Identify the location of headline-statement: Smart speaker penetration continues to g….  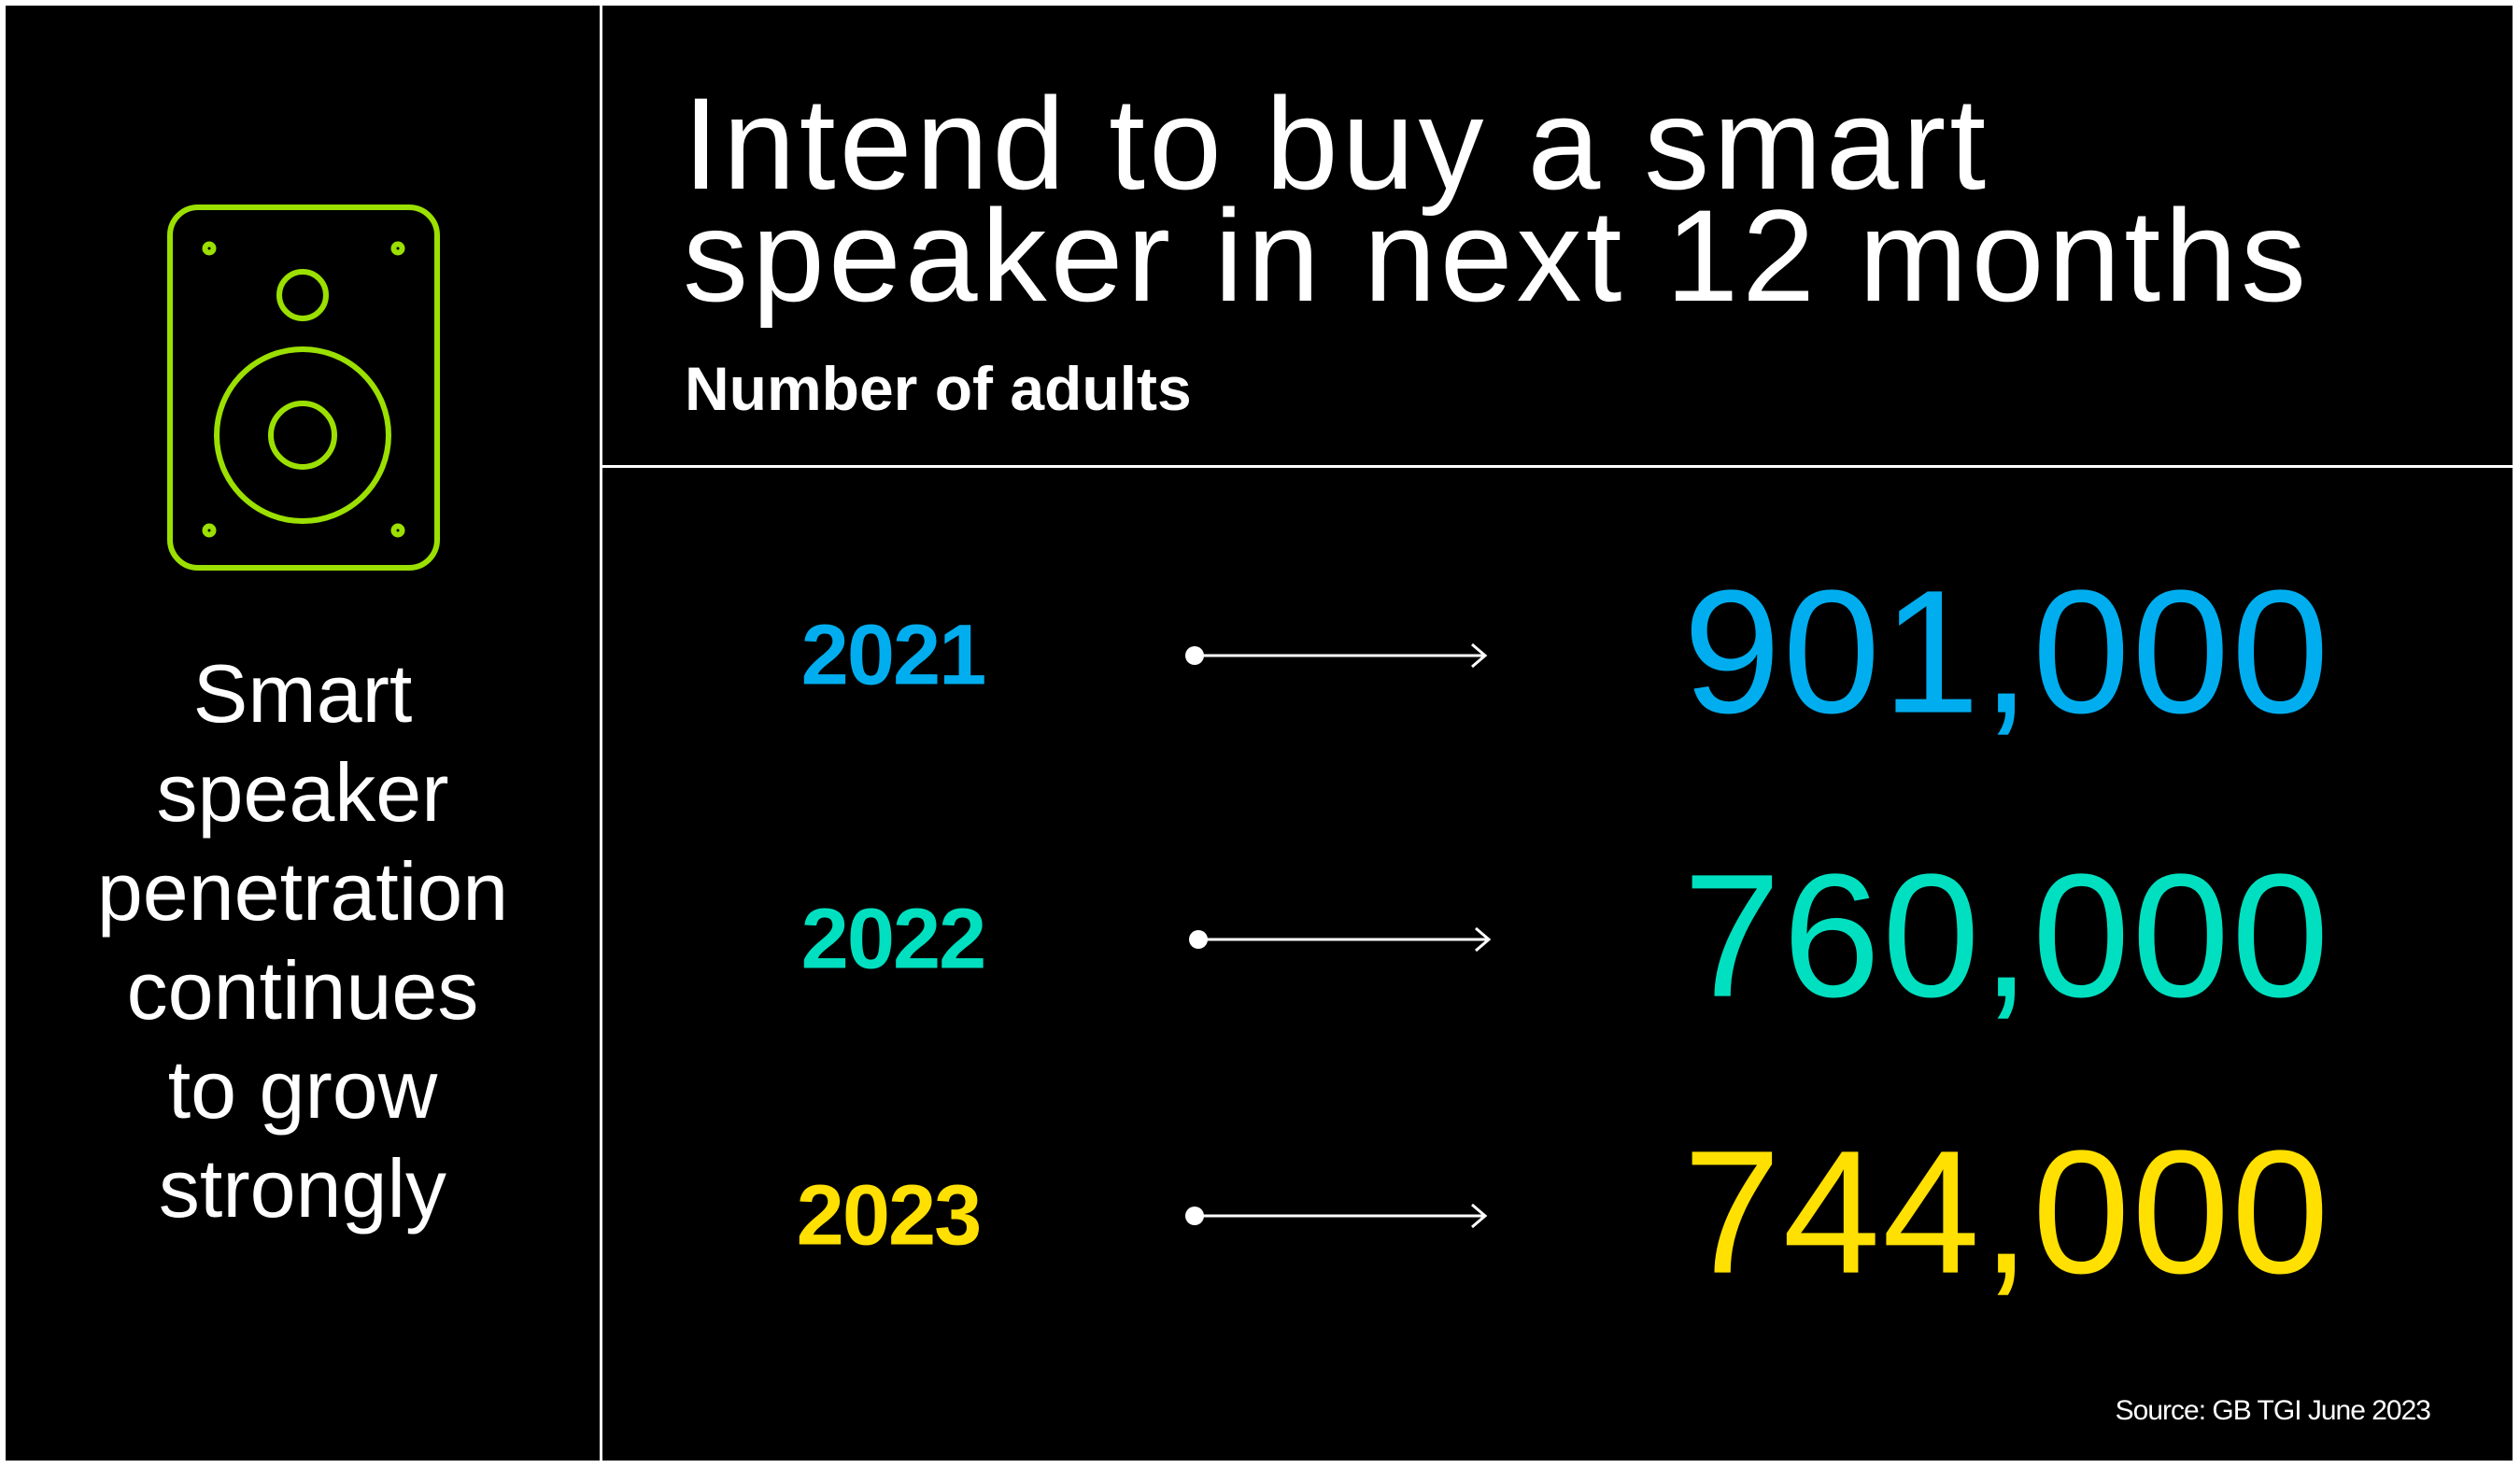
(303, 941).